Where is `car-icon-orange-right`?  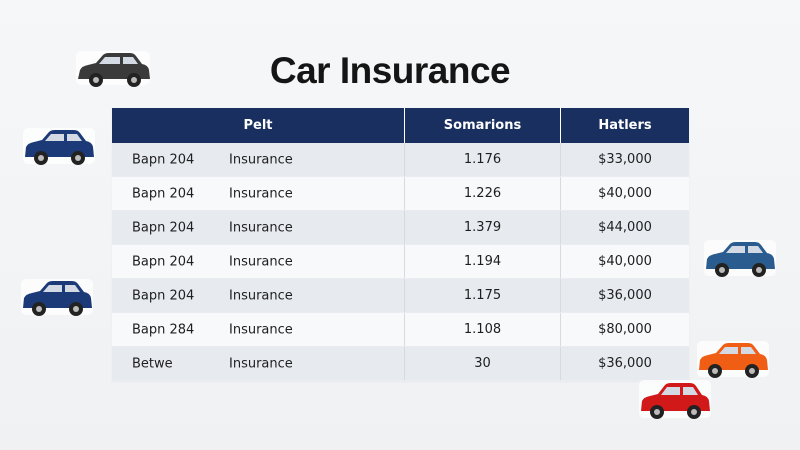 car-icon-orange-right is located at coordinates (733, 359).